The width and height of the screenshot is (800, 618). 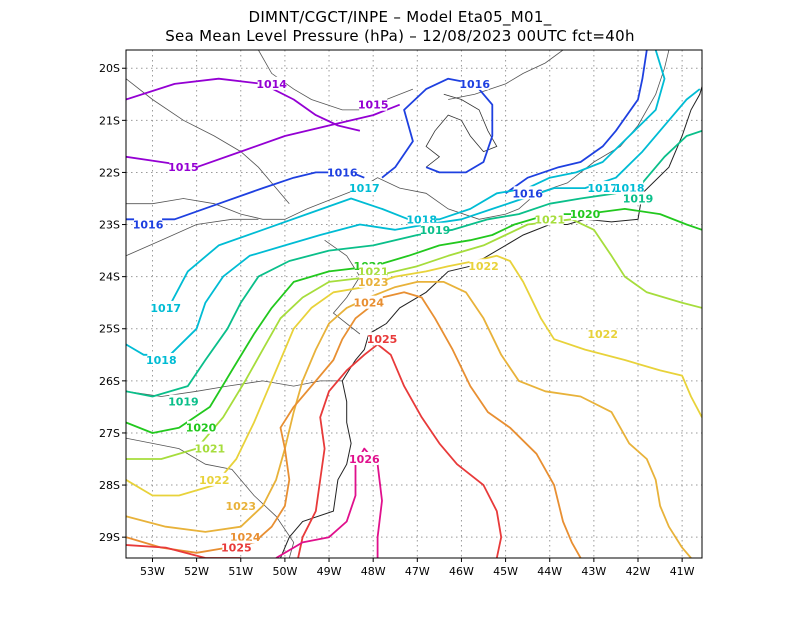 I want to click on lat-tick-label: 21S, so click(x=109, y=120).